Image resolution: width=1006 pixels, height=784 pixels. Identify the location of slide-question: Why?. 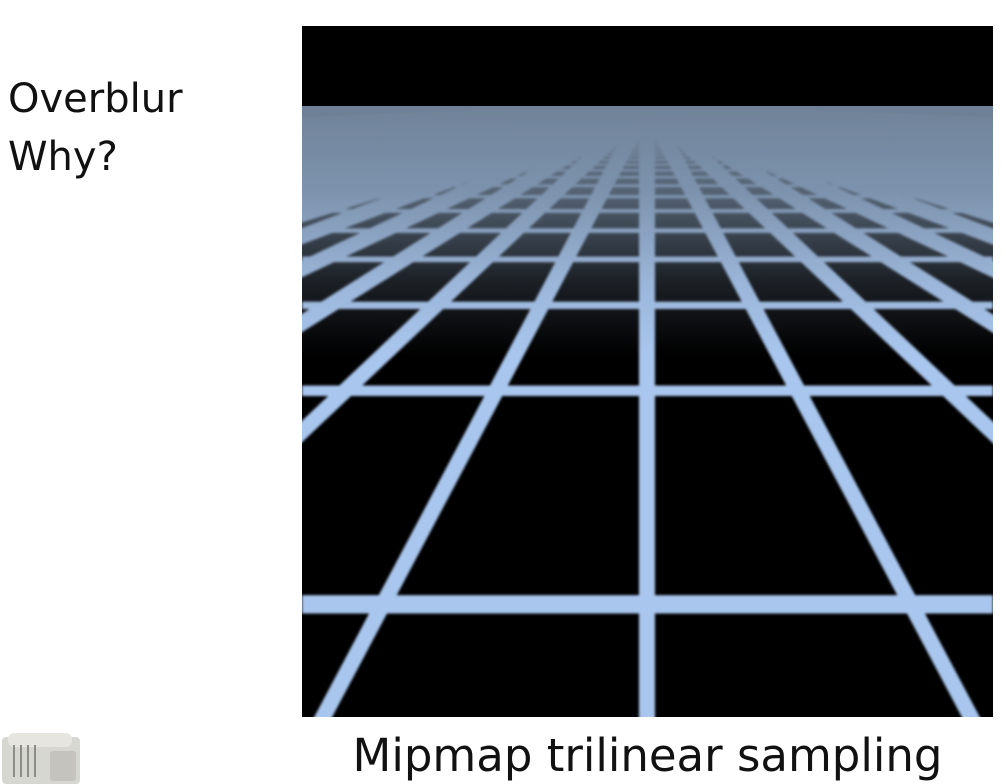
(63, 157).